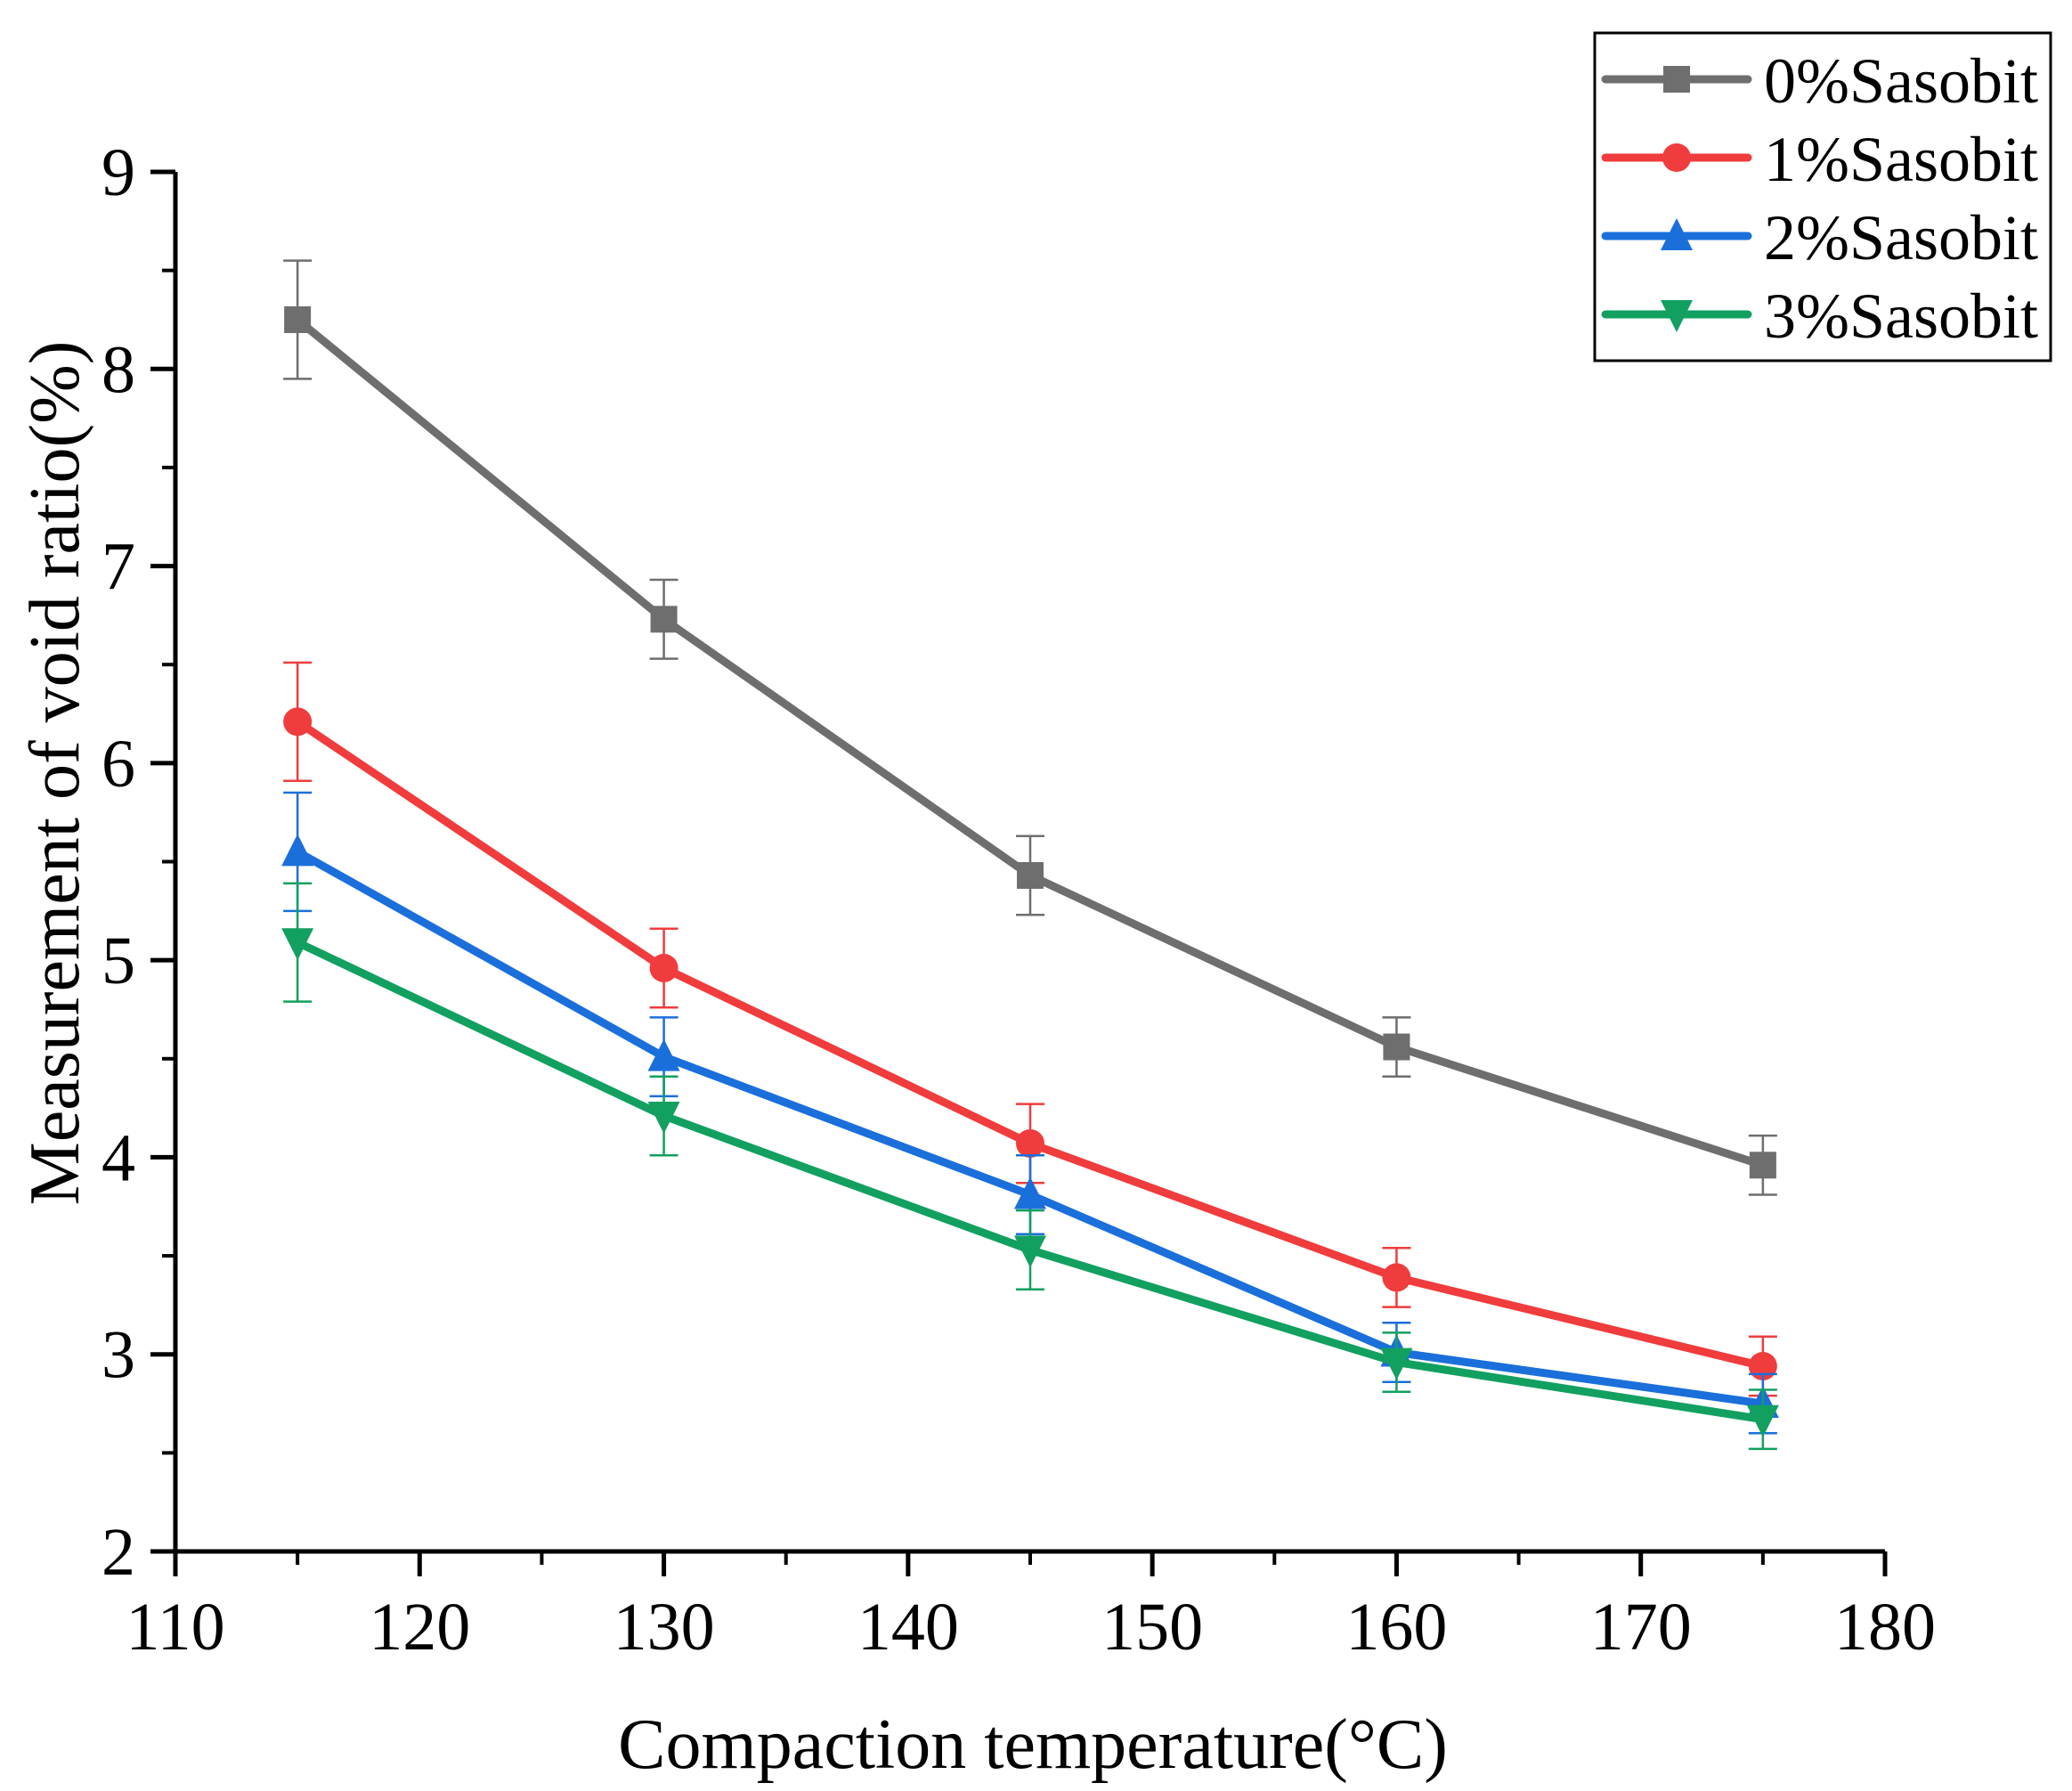  I want to click on y-tick-label: 4, so click(118, 1157).